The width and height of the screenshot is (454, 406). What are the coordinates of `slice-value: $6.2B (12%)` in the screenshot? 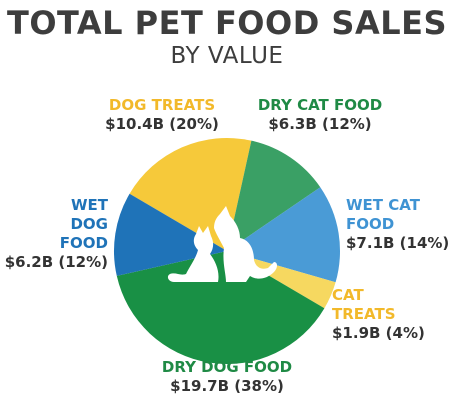 It's located at (56, 262).